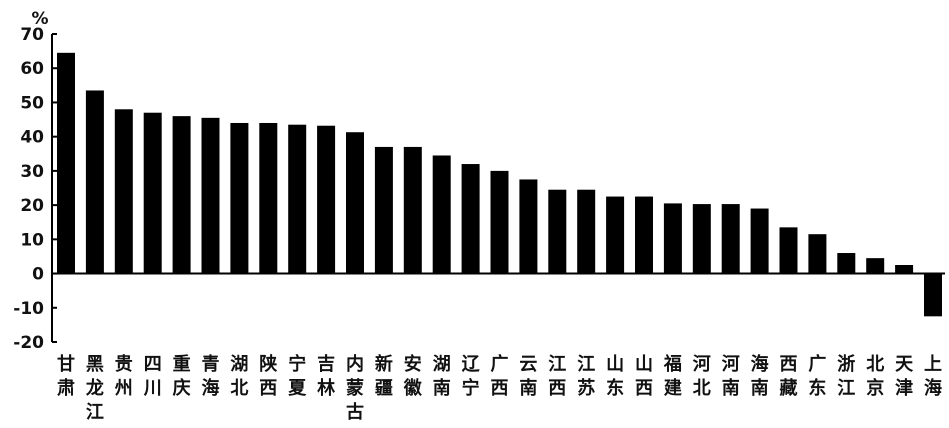 Image resolution: width=949 pixels, height=428 pixels. I want to click on y-tick-label: -10, so click(28, 309).